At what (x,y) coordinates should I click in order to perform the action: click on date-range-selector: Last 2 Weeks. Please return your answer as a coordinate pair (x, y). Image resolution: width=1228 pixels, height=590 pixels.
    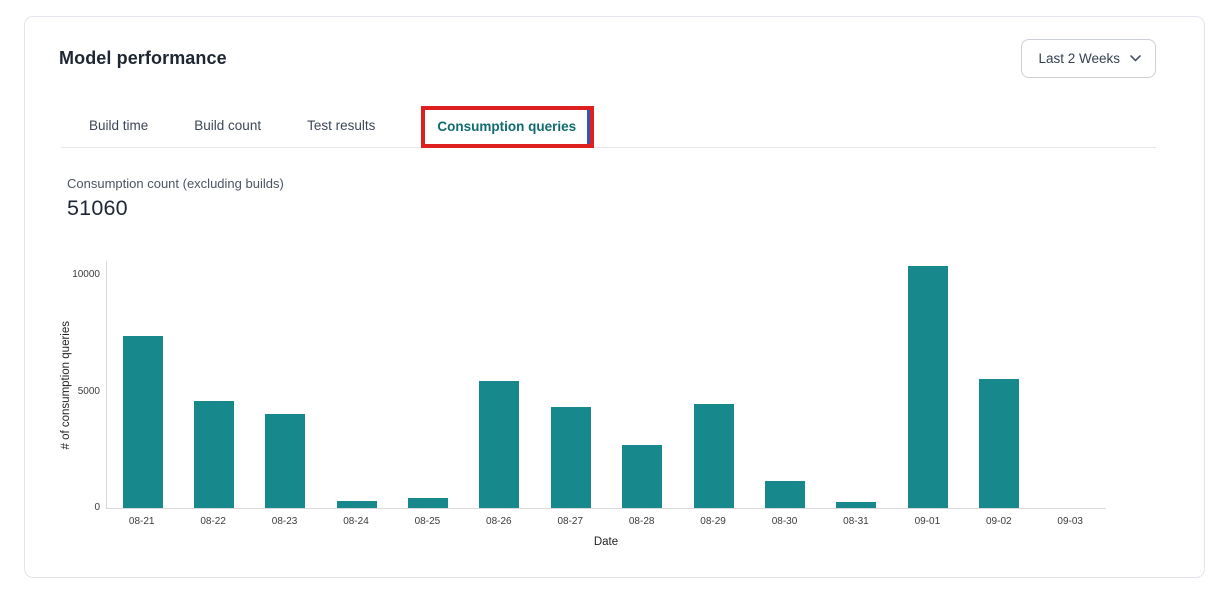
    Looking at the image, I should click on (1088, 58).